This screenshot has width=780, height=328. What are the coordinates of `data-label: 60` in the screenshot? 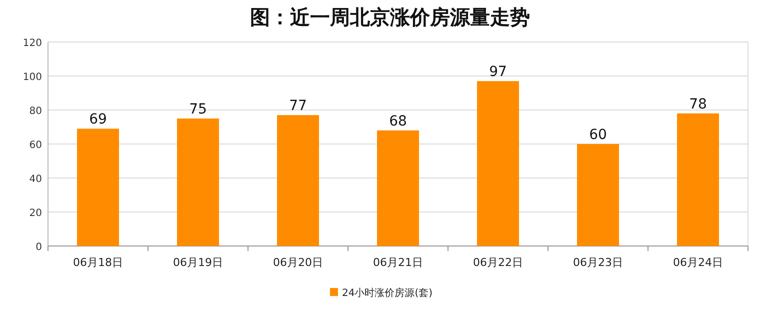 It's located at (598, 135).